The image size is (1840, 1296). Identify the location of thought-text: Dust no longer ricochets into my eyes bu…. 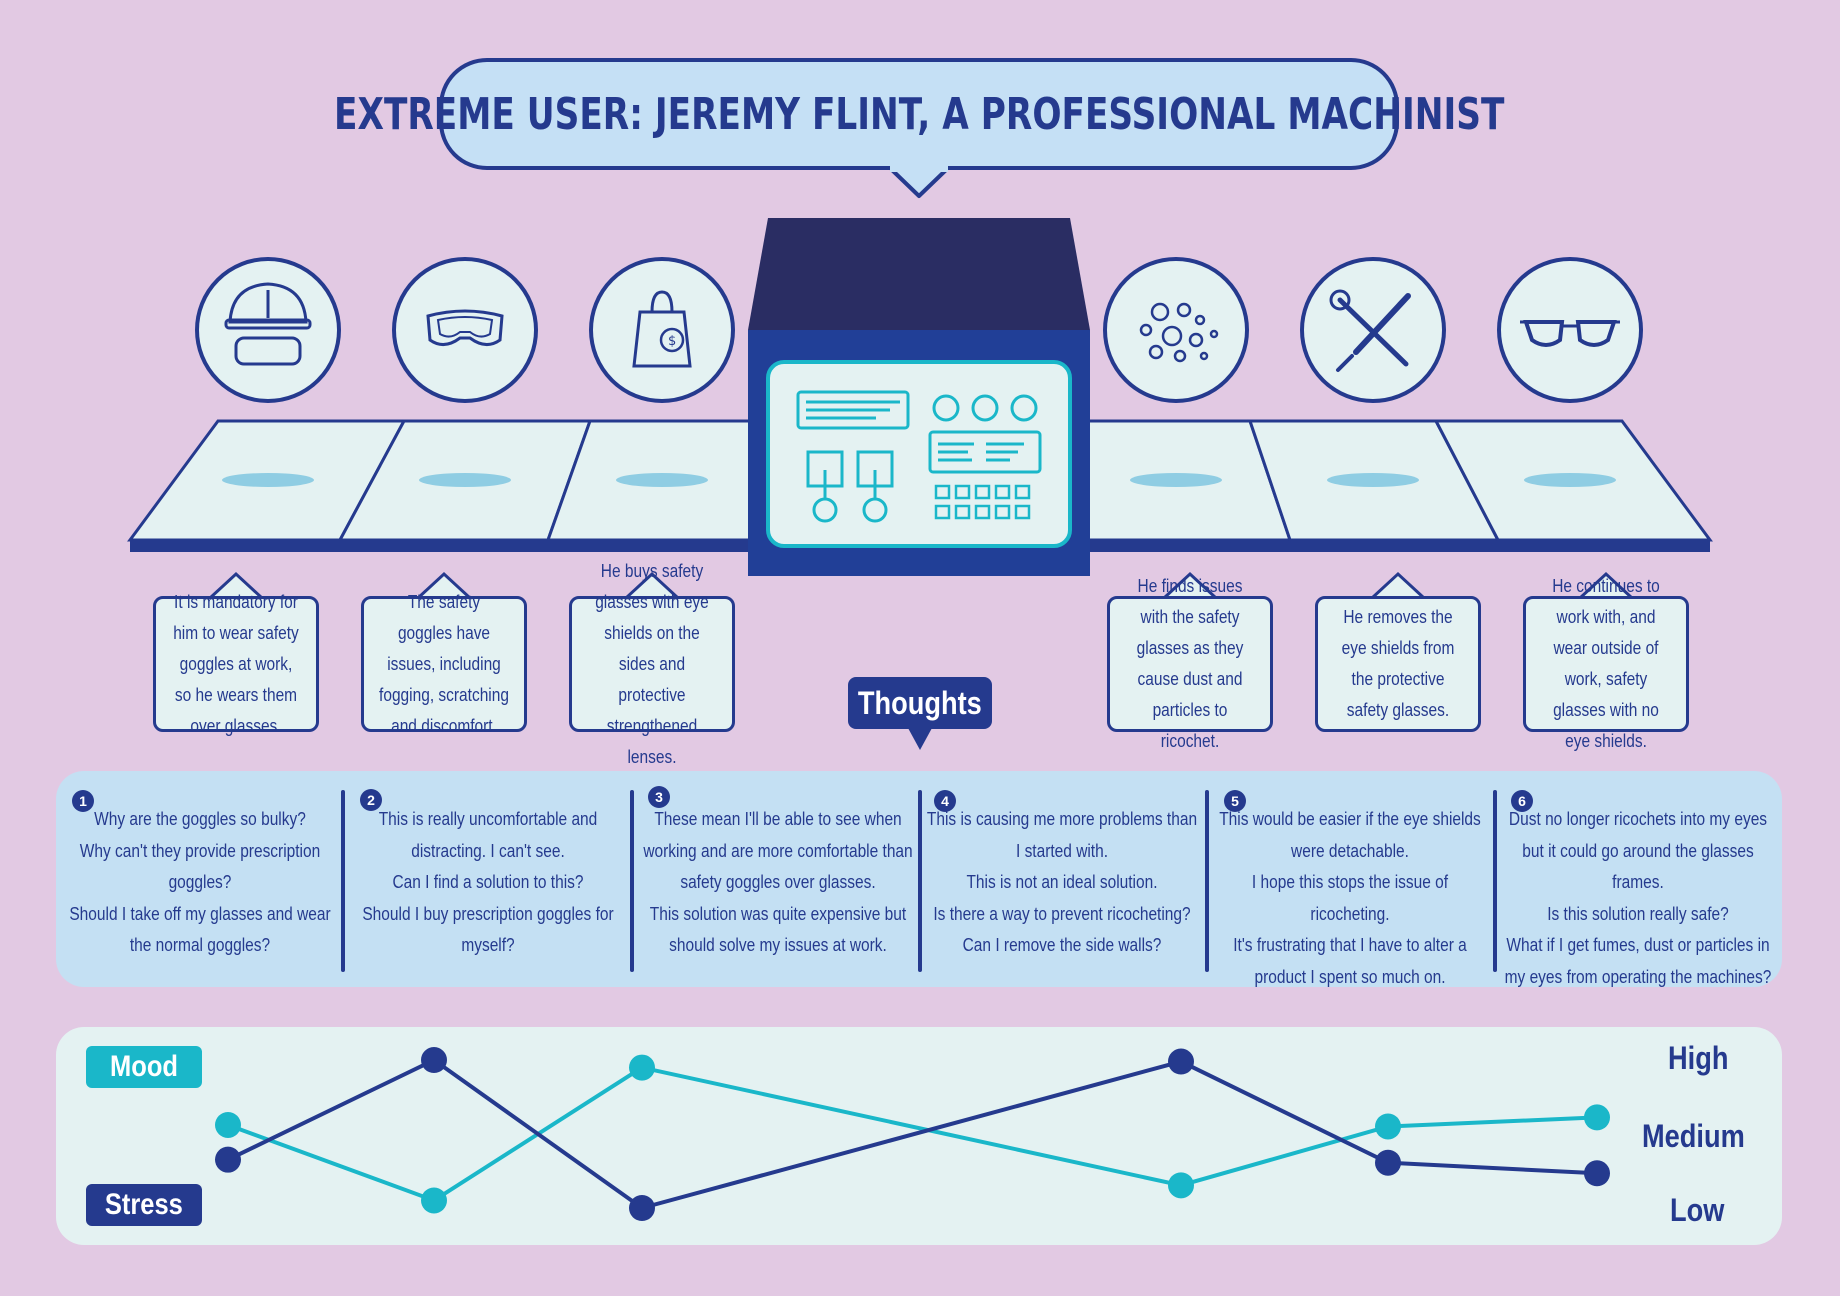
(1638, 898).